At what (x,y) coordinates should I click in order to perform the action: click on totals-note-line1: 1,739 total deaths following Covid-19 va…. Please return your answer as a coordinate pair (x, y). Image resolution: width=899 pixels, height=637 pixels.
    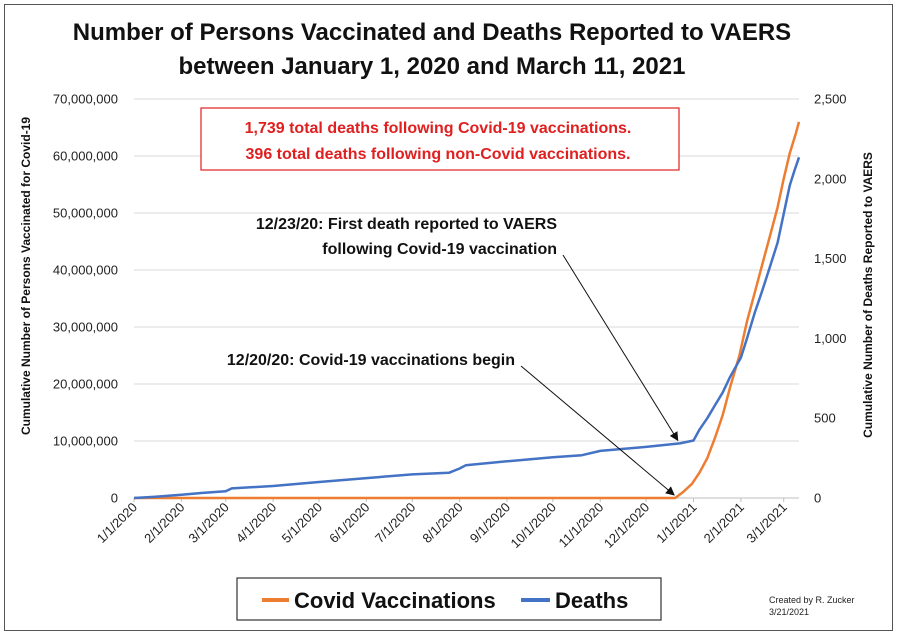
    Looking at the image, I should click on (438, 128).